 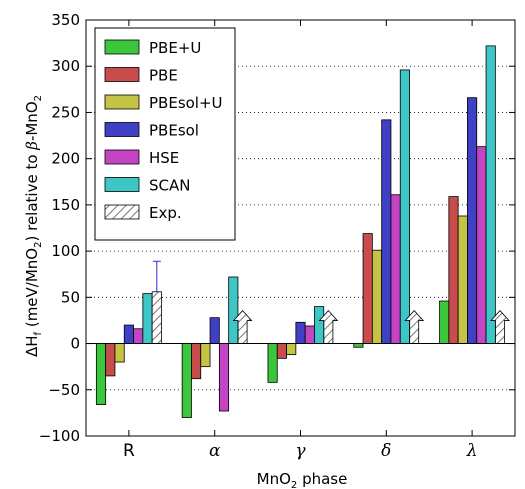 What do you see at coordinates (65, 251) in the screenshot?
I see `y-tick-label: 100` at bounding box center [65, 251].